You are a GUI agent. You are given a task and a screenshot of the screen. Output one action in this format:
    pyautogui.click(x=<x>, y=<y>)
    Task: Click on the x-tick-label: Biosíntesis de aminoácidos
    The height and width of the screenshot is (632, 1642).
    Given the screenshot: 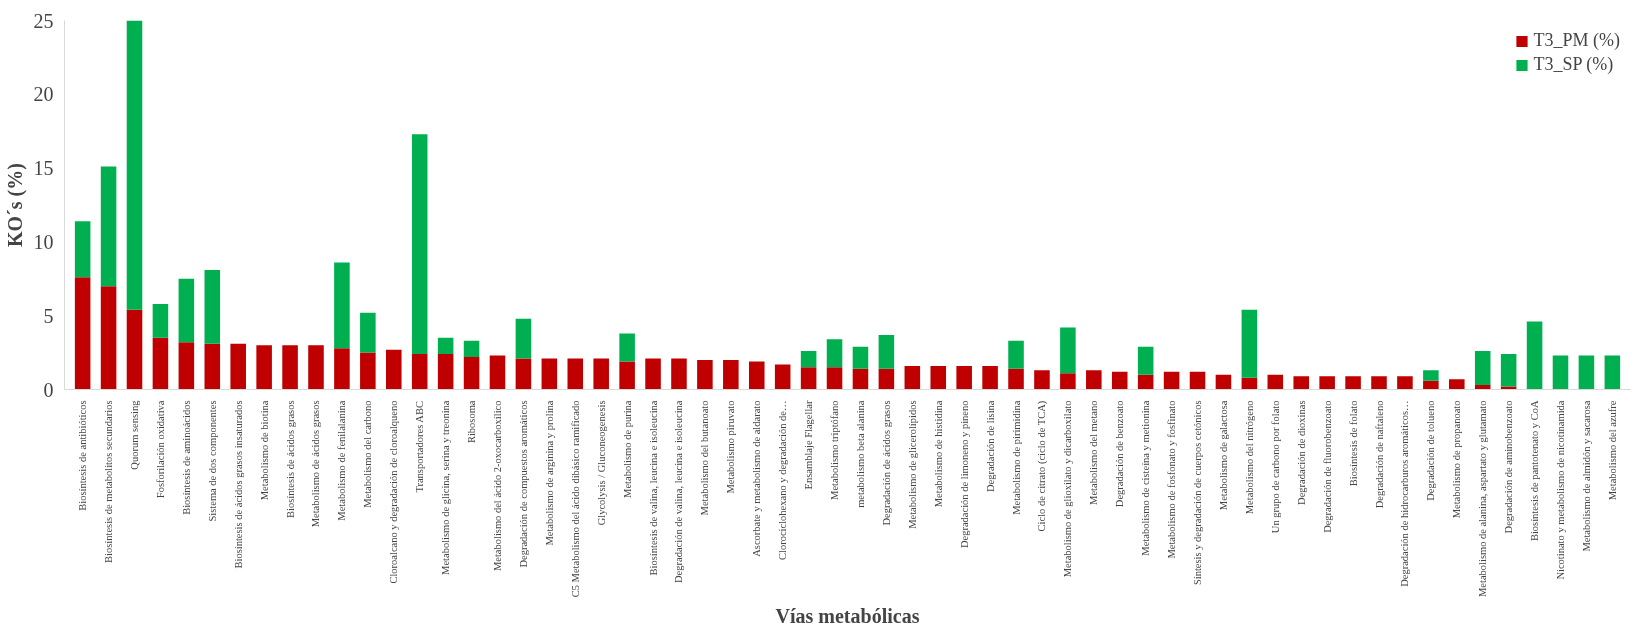 What is the action you would take?
    pyautogui.click(x=186, y=457)
    